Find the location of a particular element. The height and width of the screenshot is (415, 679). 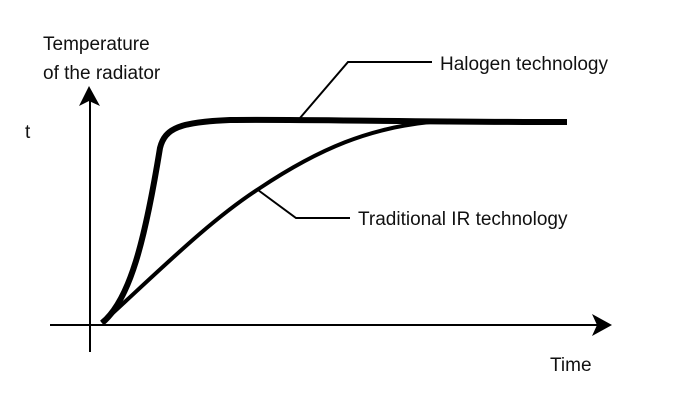

y-axis-arrow is located at coordinates (89, 96).